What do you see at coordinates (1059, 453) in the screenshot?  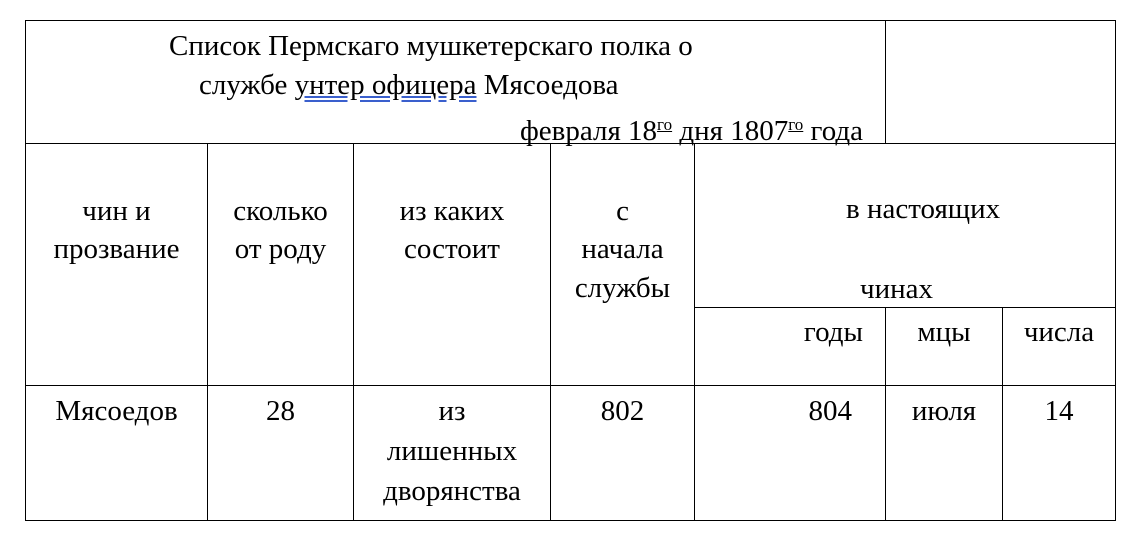 I see `row-day: 14` at bounding box center [1059, 453].